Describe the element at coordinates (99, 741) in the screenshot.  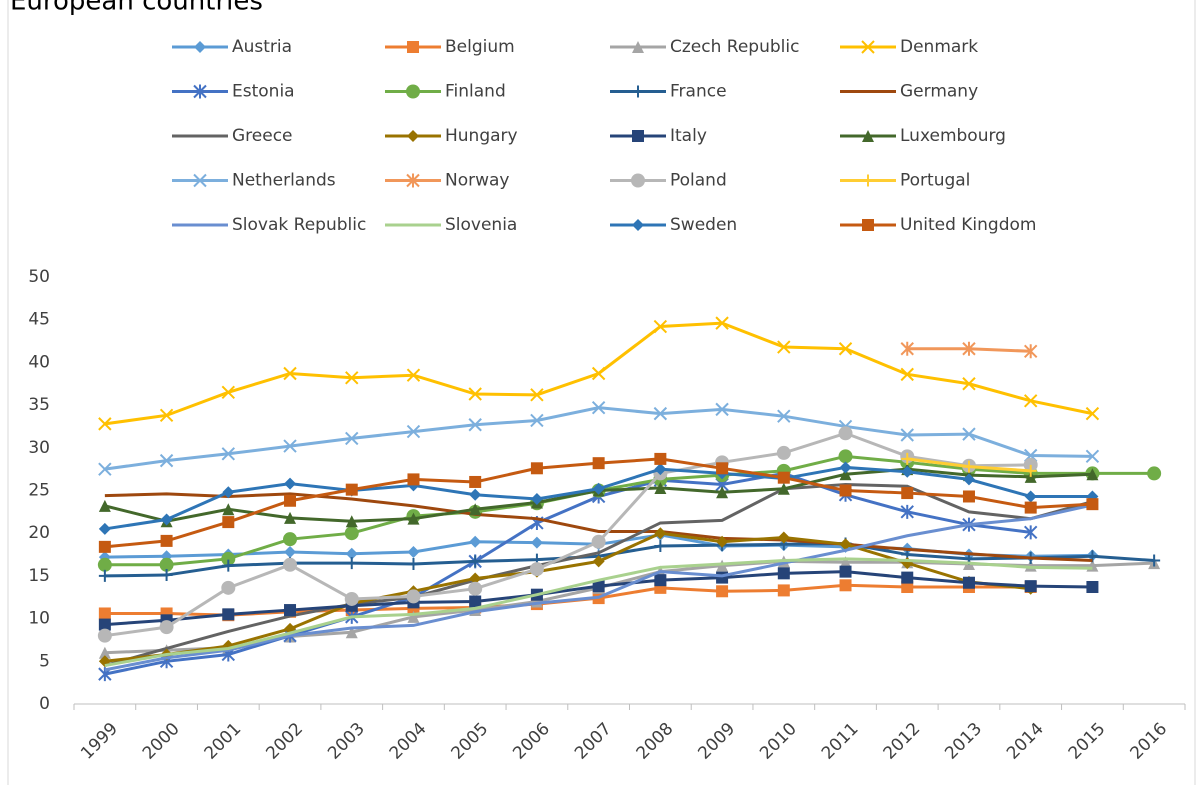
I see `x-tick-label: 1999` at that location.